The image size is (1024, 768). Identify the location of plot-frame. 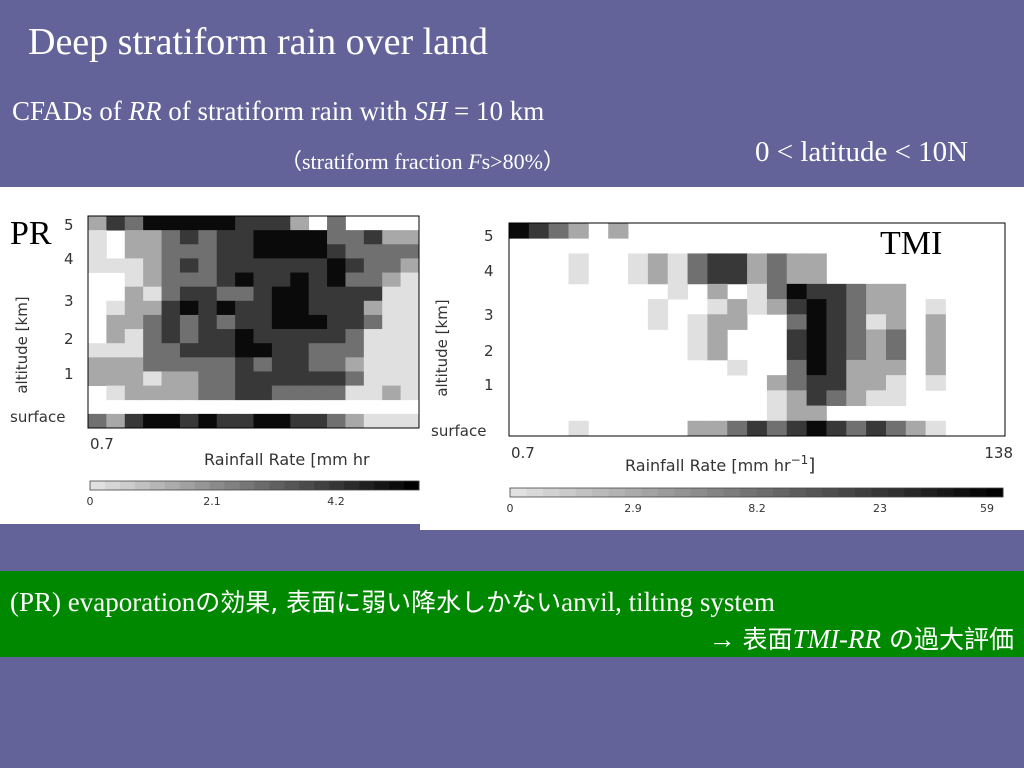
(757, 329).